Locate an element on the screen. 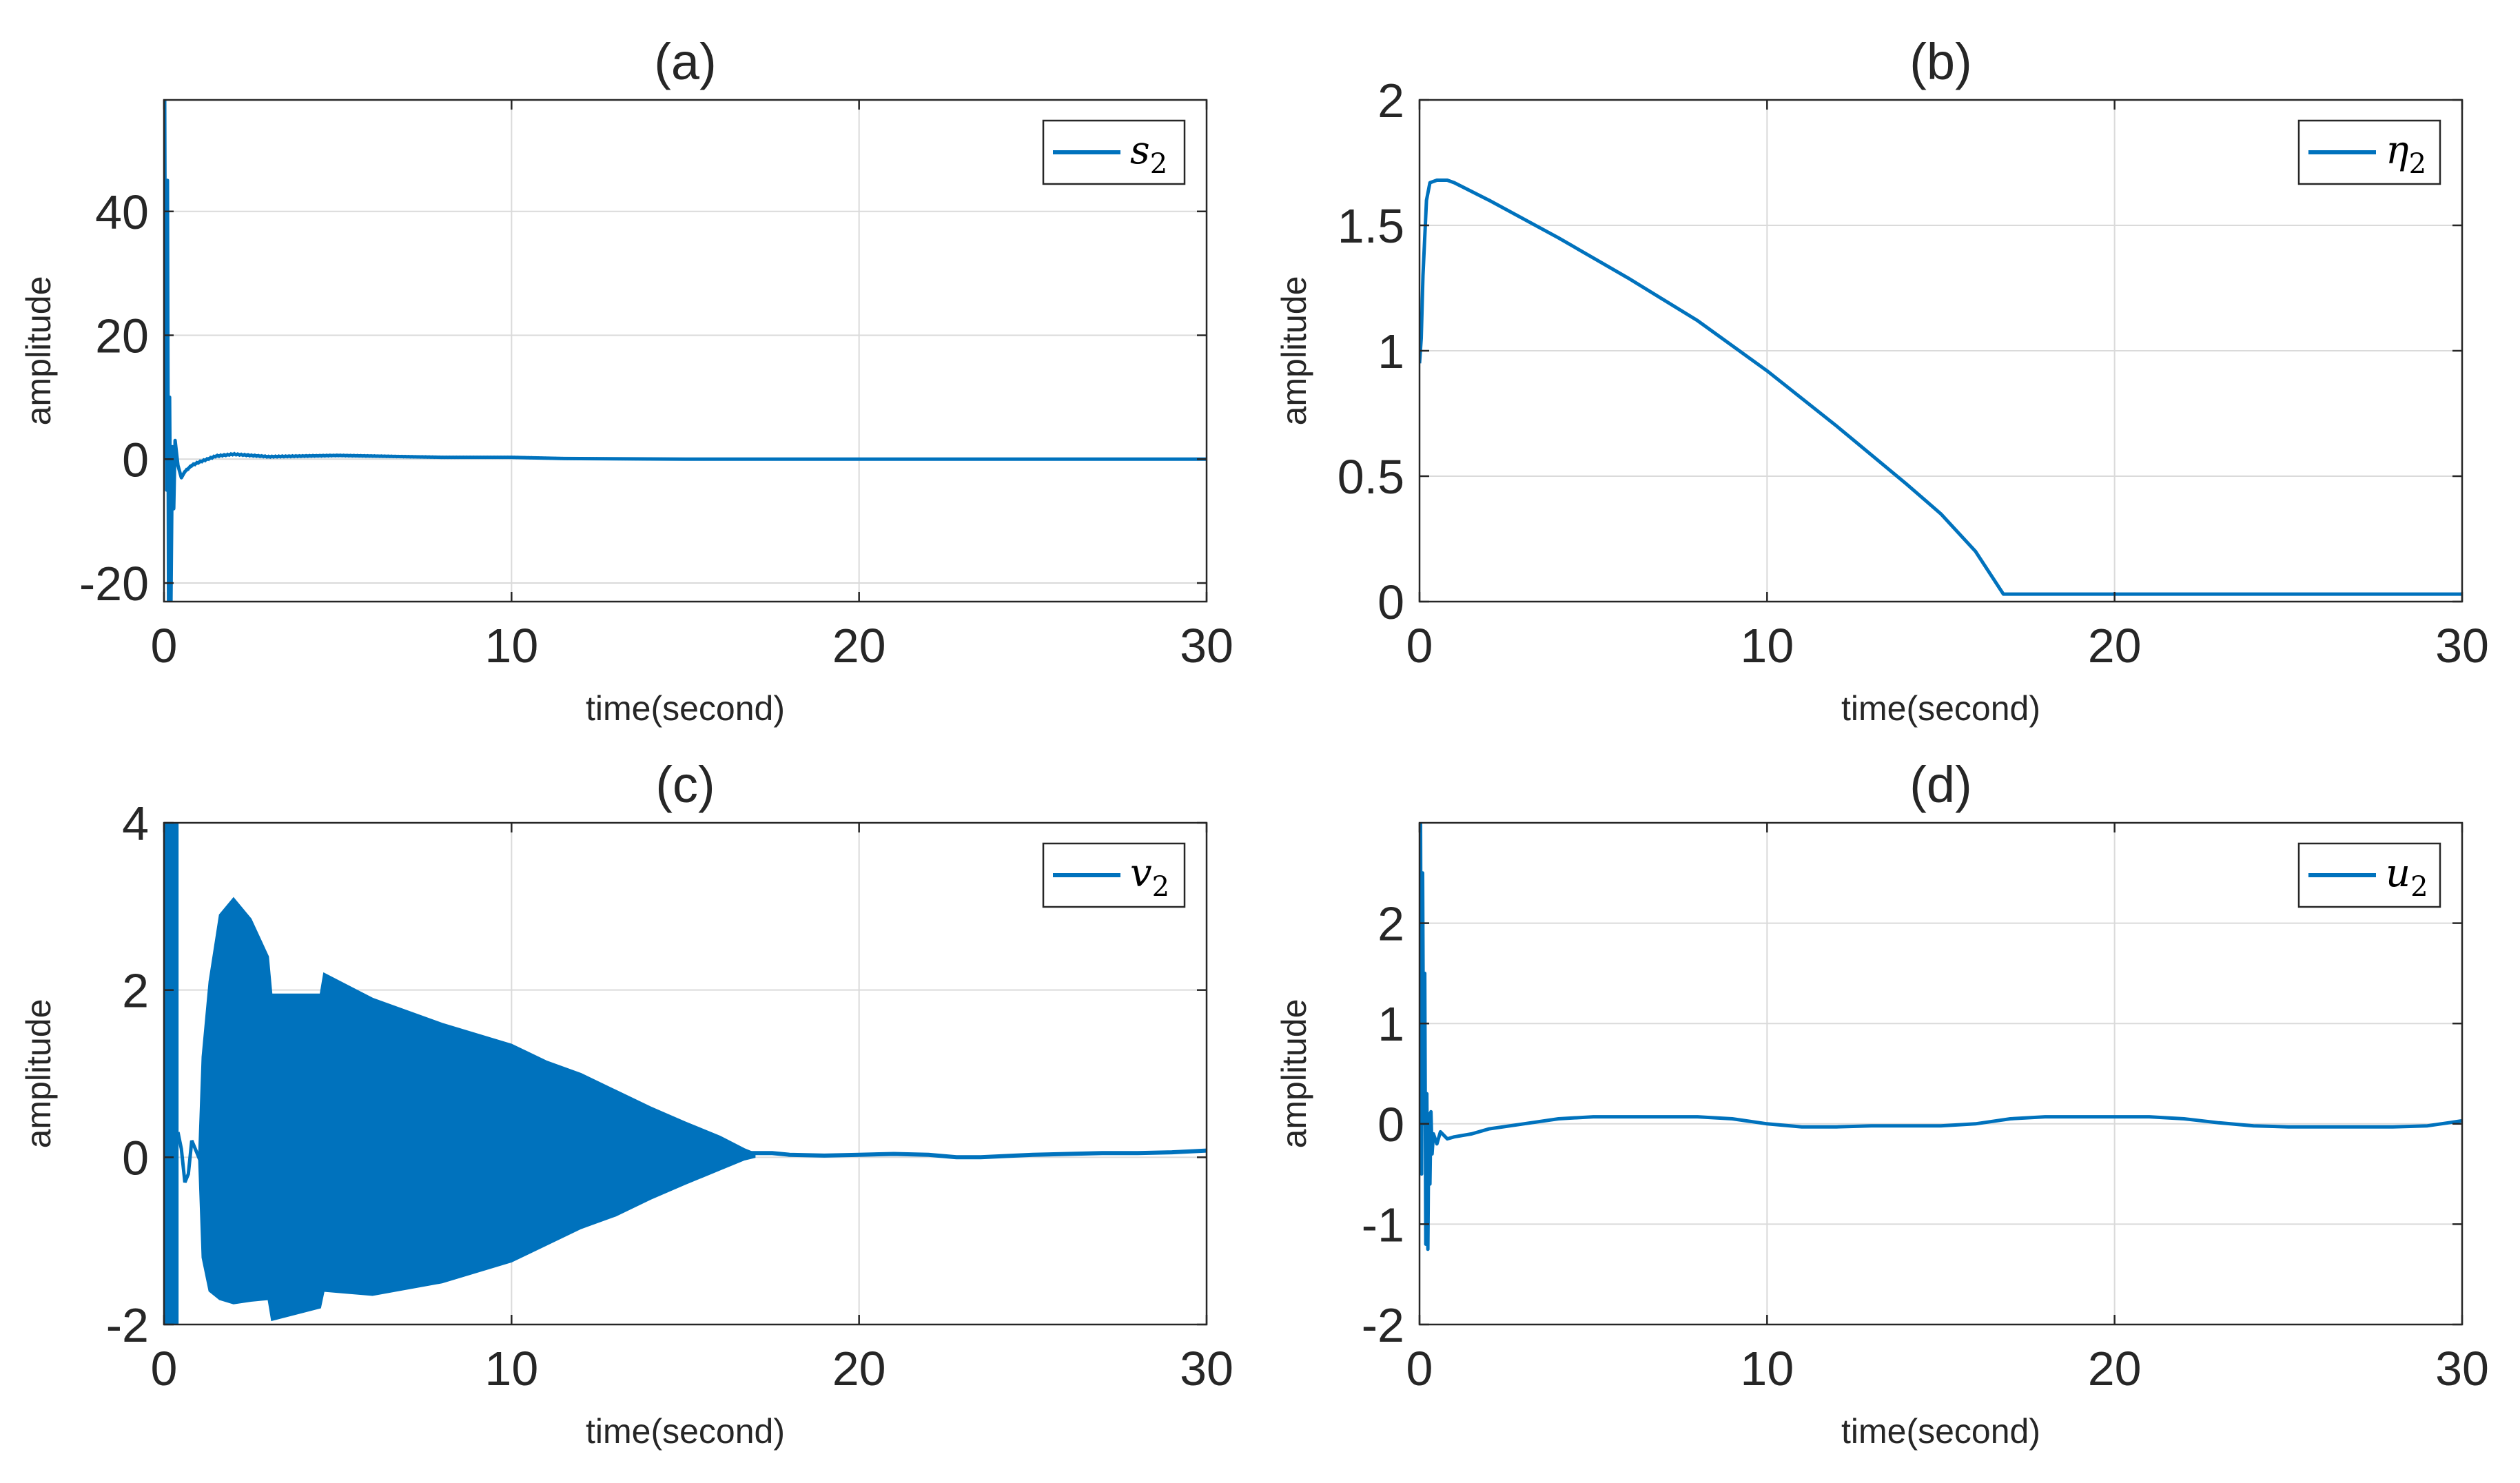  series-line-texture is located at coordinates (693, 465).